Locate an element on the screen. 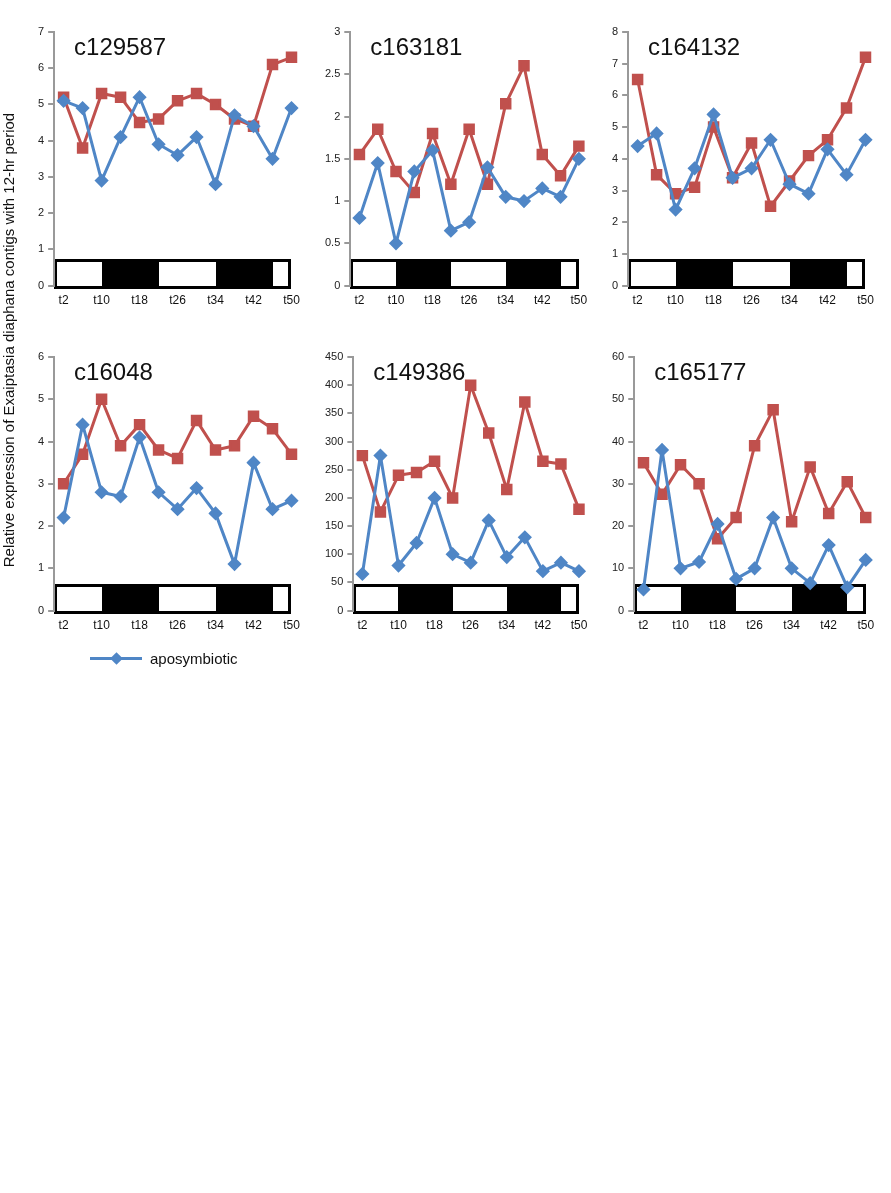  y-tick-label: 250 is located at coordinates (334, 468).